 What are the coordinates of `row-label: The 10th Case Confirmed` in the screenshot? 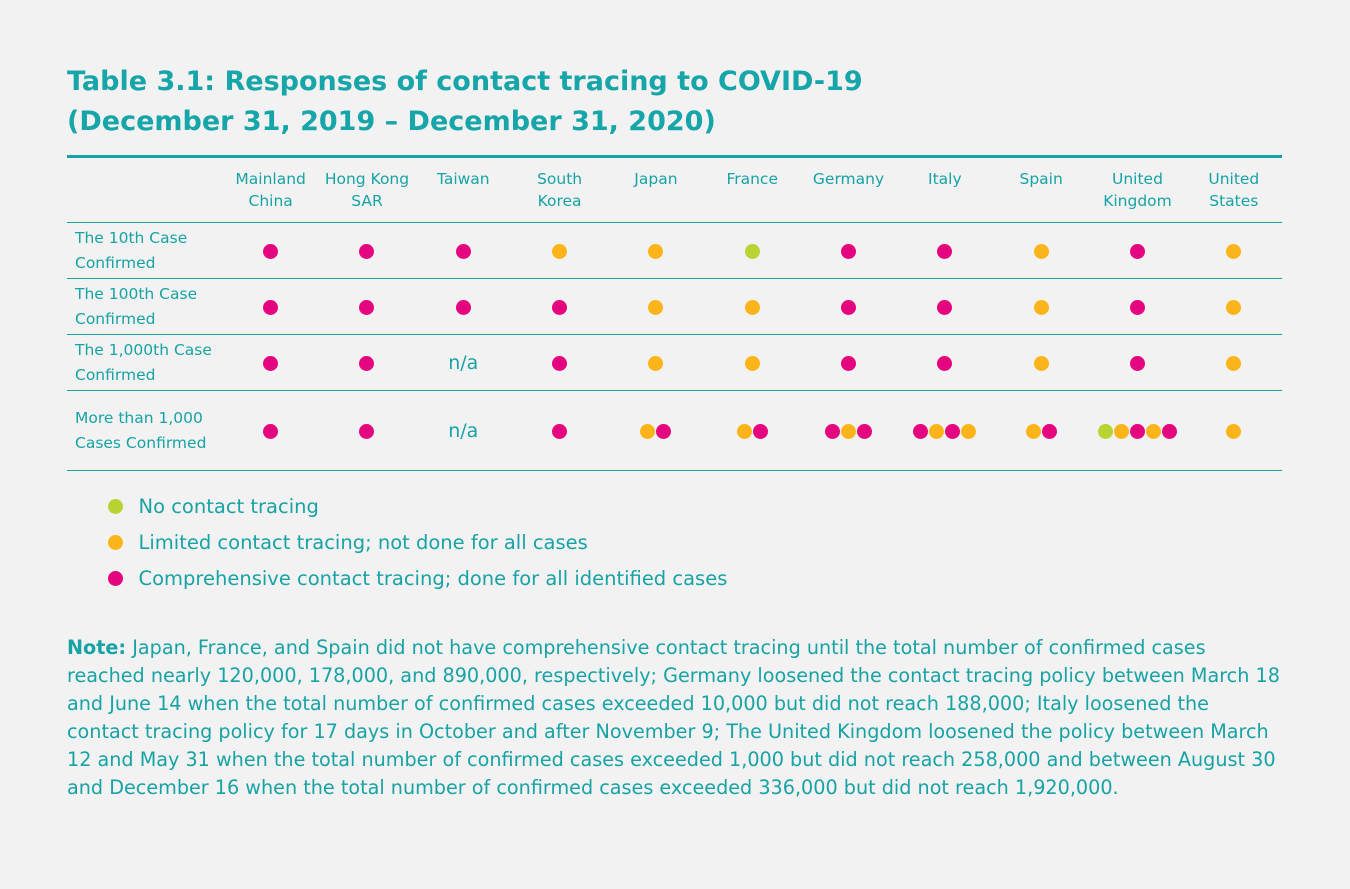 It's located at (145, 250).